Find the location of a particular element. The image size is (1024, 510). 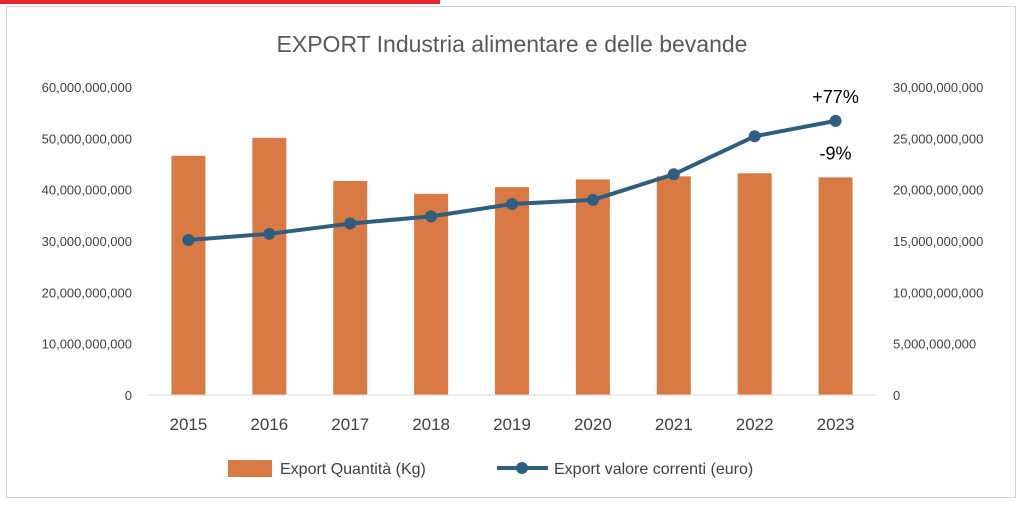

left-tick-label: 50,000,000,000 is located at coordinates (87, 138).